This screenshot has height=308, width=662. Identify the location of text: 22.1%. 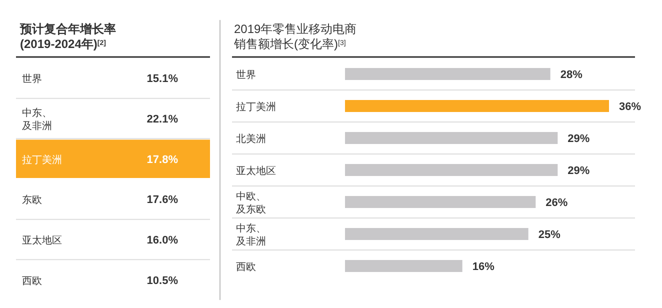
(162, 120).